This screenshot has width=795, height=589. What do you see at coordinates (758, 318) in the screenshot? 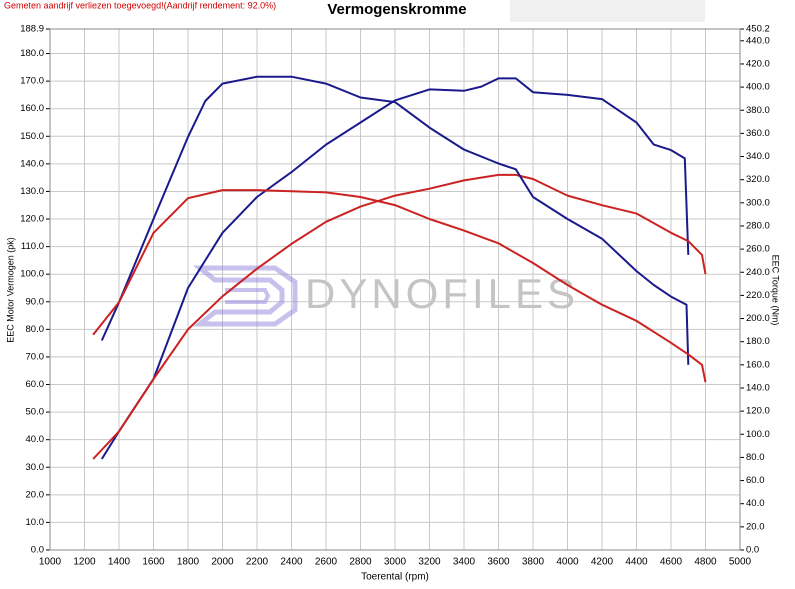
I see `y2-tick-label: 200.0` at bounding box center [758, 318].